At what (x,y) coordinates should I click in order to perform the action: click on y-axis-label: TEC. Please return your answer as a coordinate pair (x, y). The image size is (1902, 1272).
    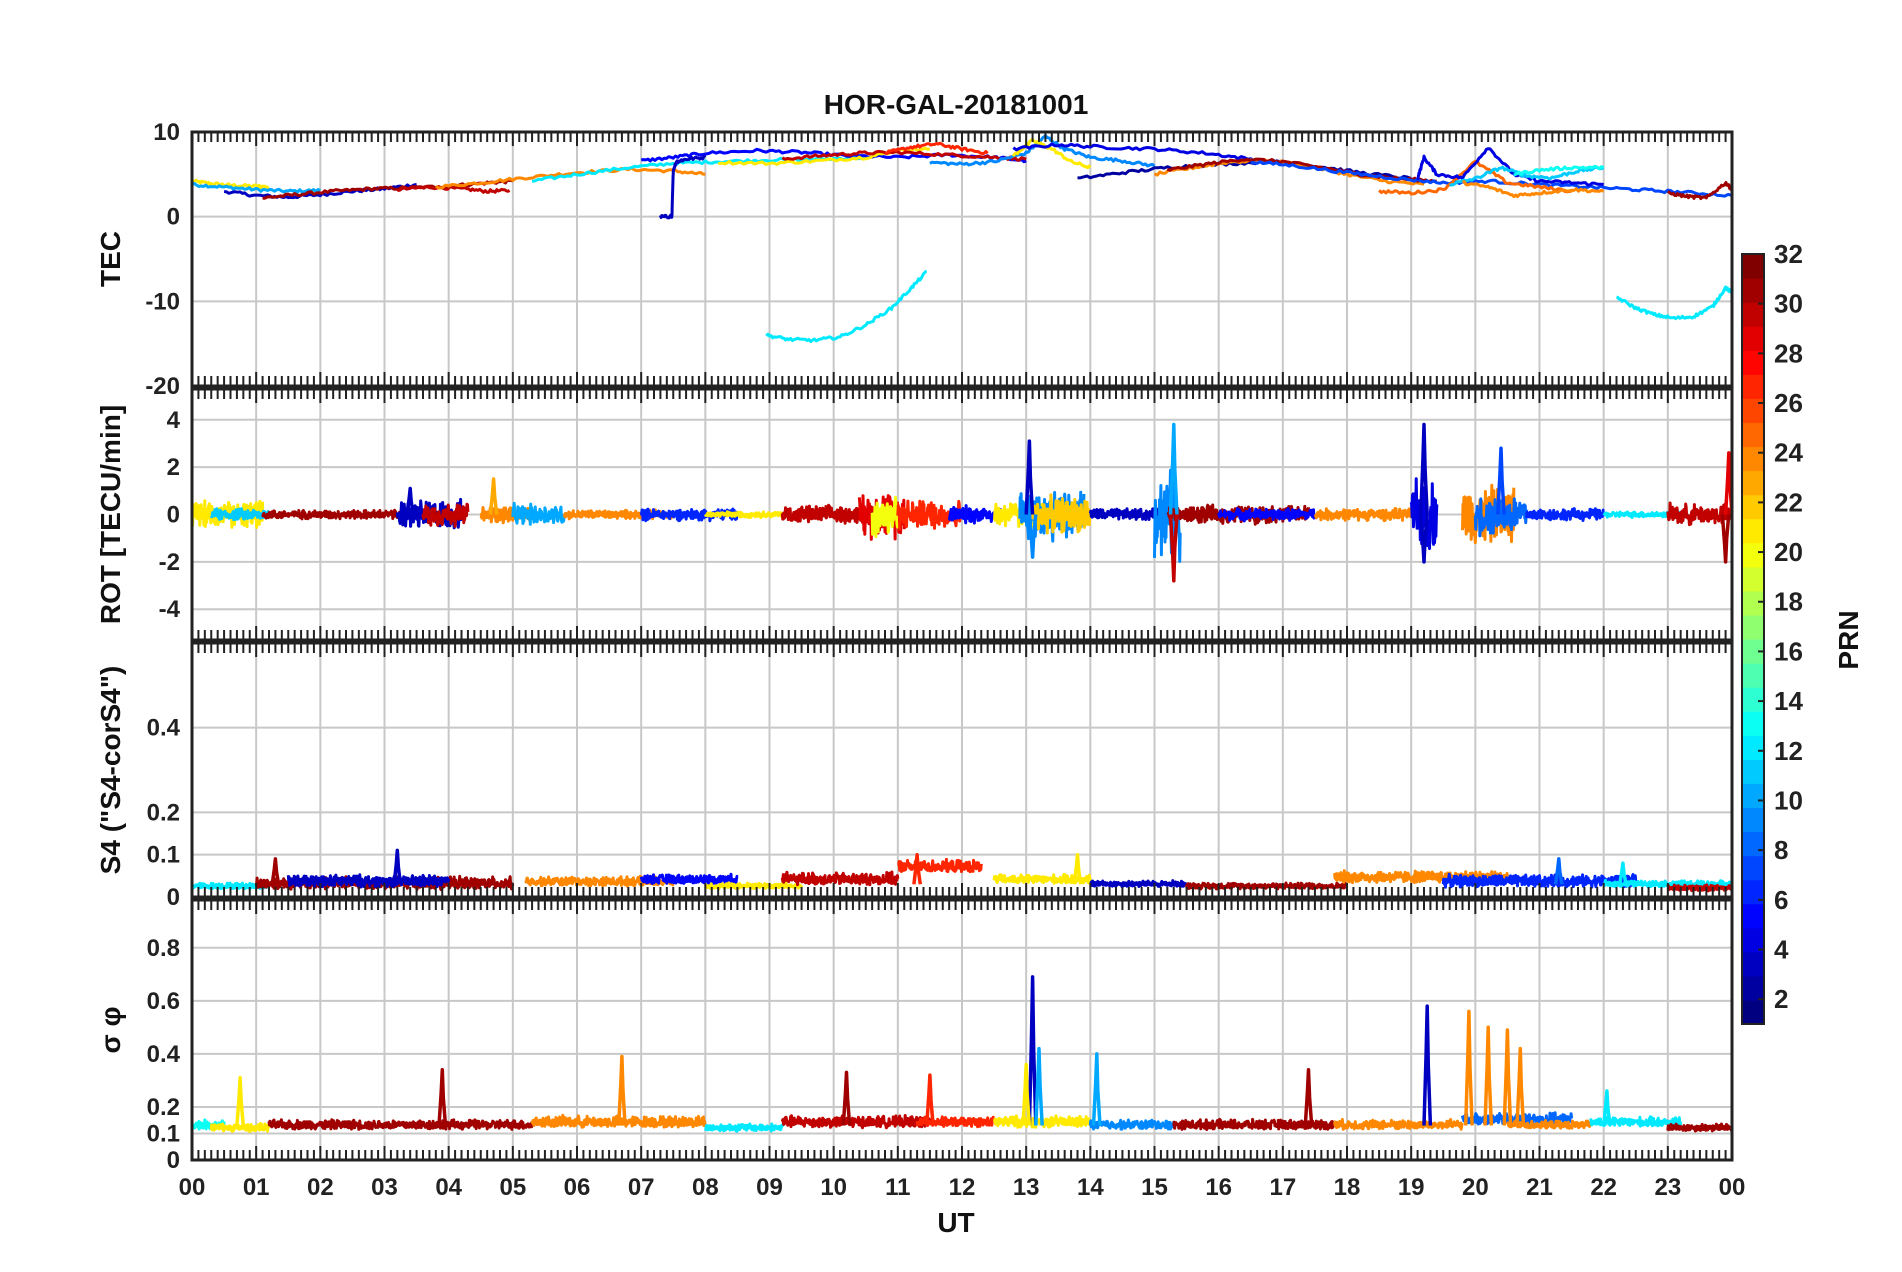
    Looking at the image, I should click on (110, 259).